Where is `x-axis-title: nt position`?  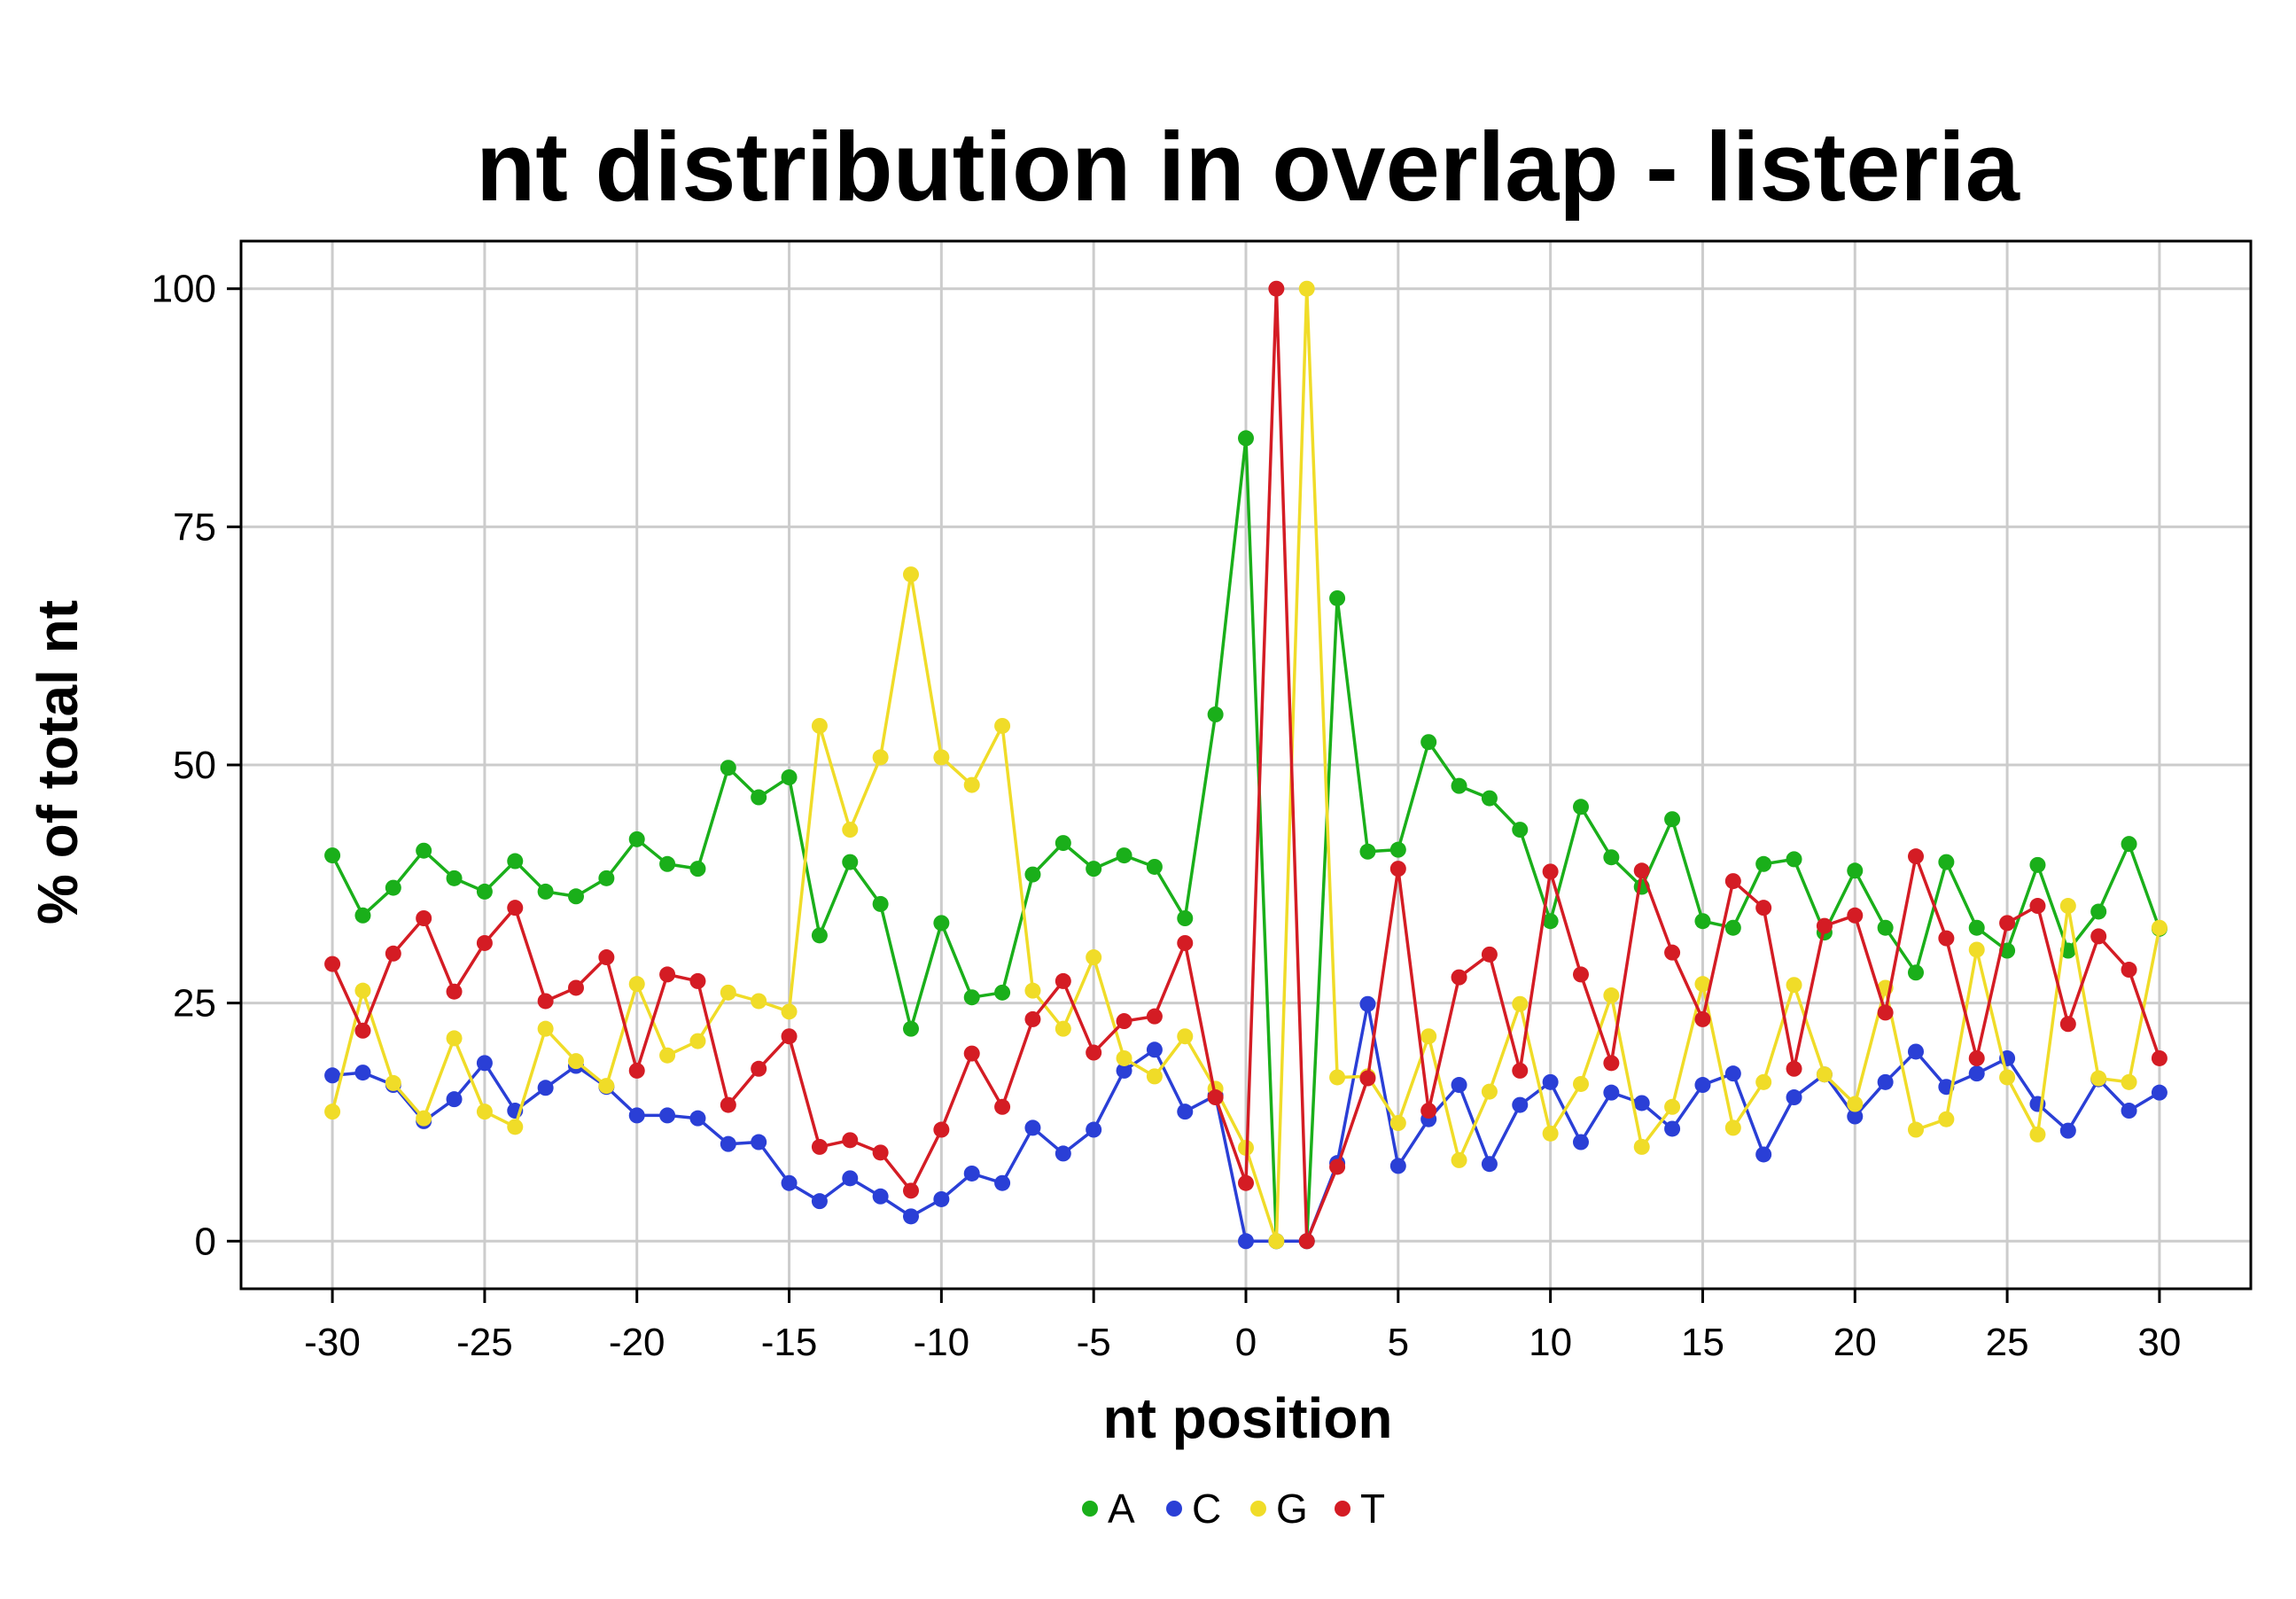
x-axis-title: nt position is located at coordinates (1247, 1418).